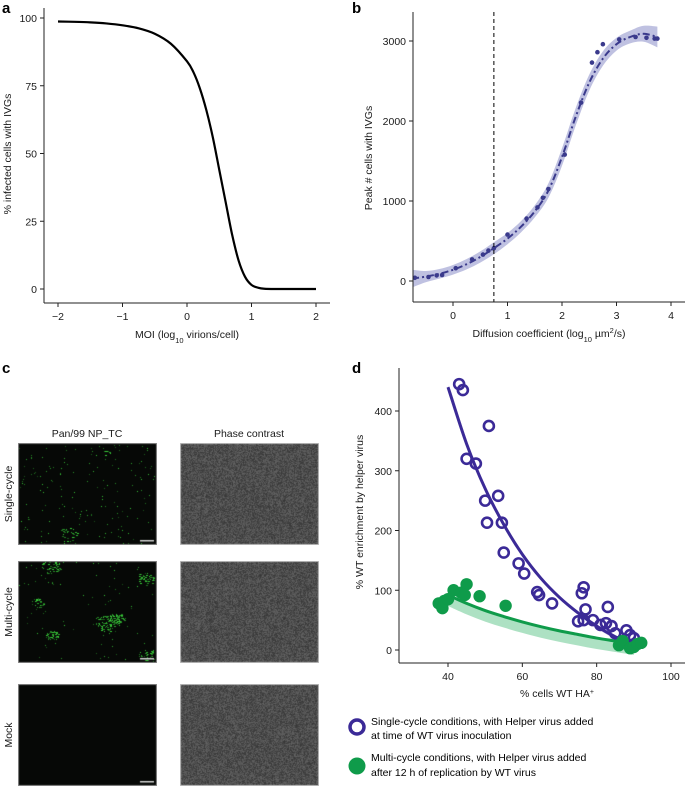 This screenshot has width=685, height=786. Describe the element at coordinates (369, 158) in the screenshot. I see `panel-b-y-axis-label: Peak # cells with IVGs` at that location.